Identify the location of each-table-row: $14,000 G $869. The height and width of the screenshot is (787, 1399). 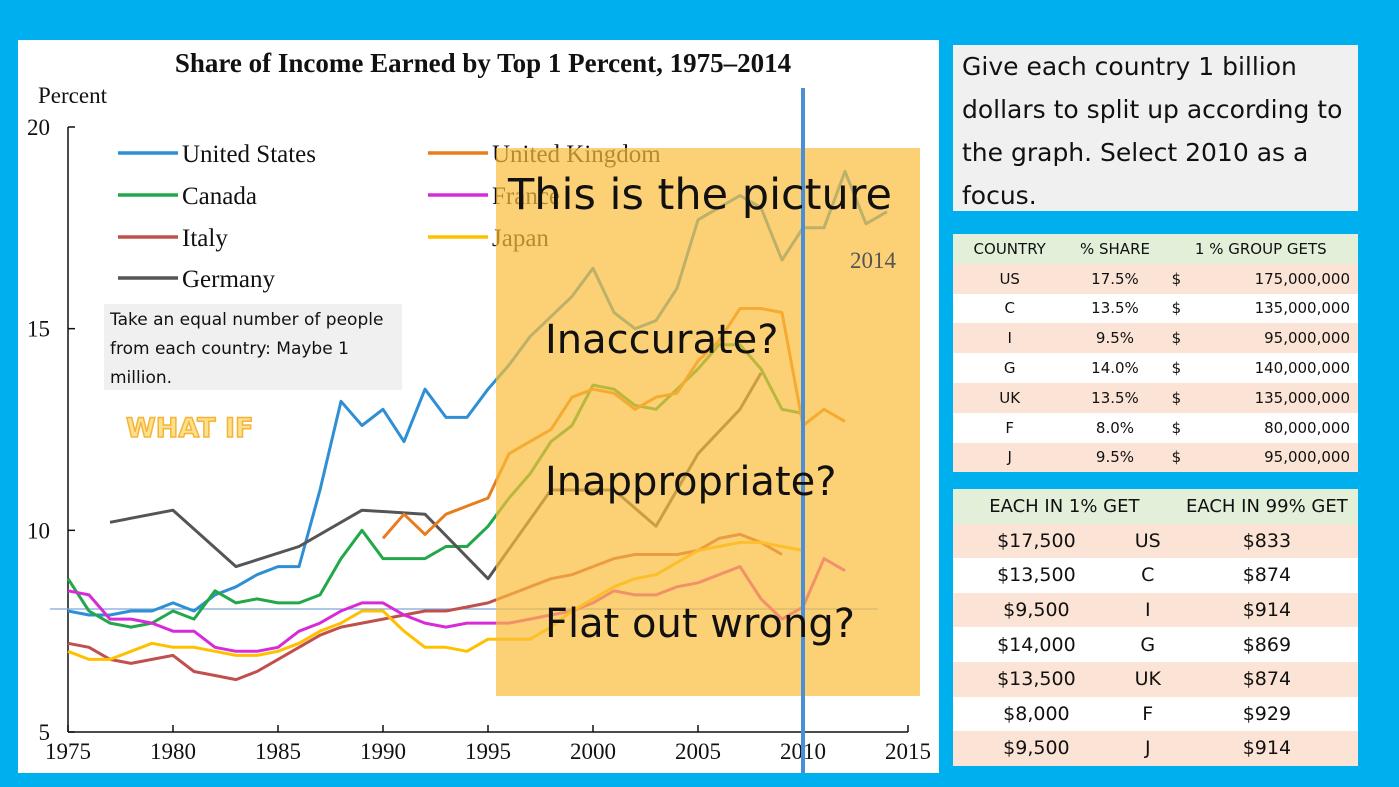
(1155, 644).